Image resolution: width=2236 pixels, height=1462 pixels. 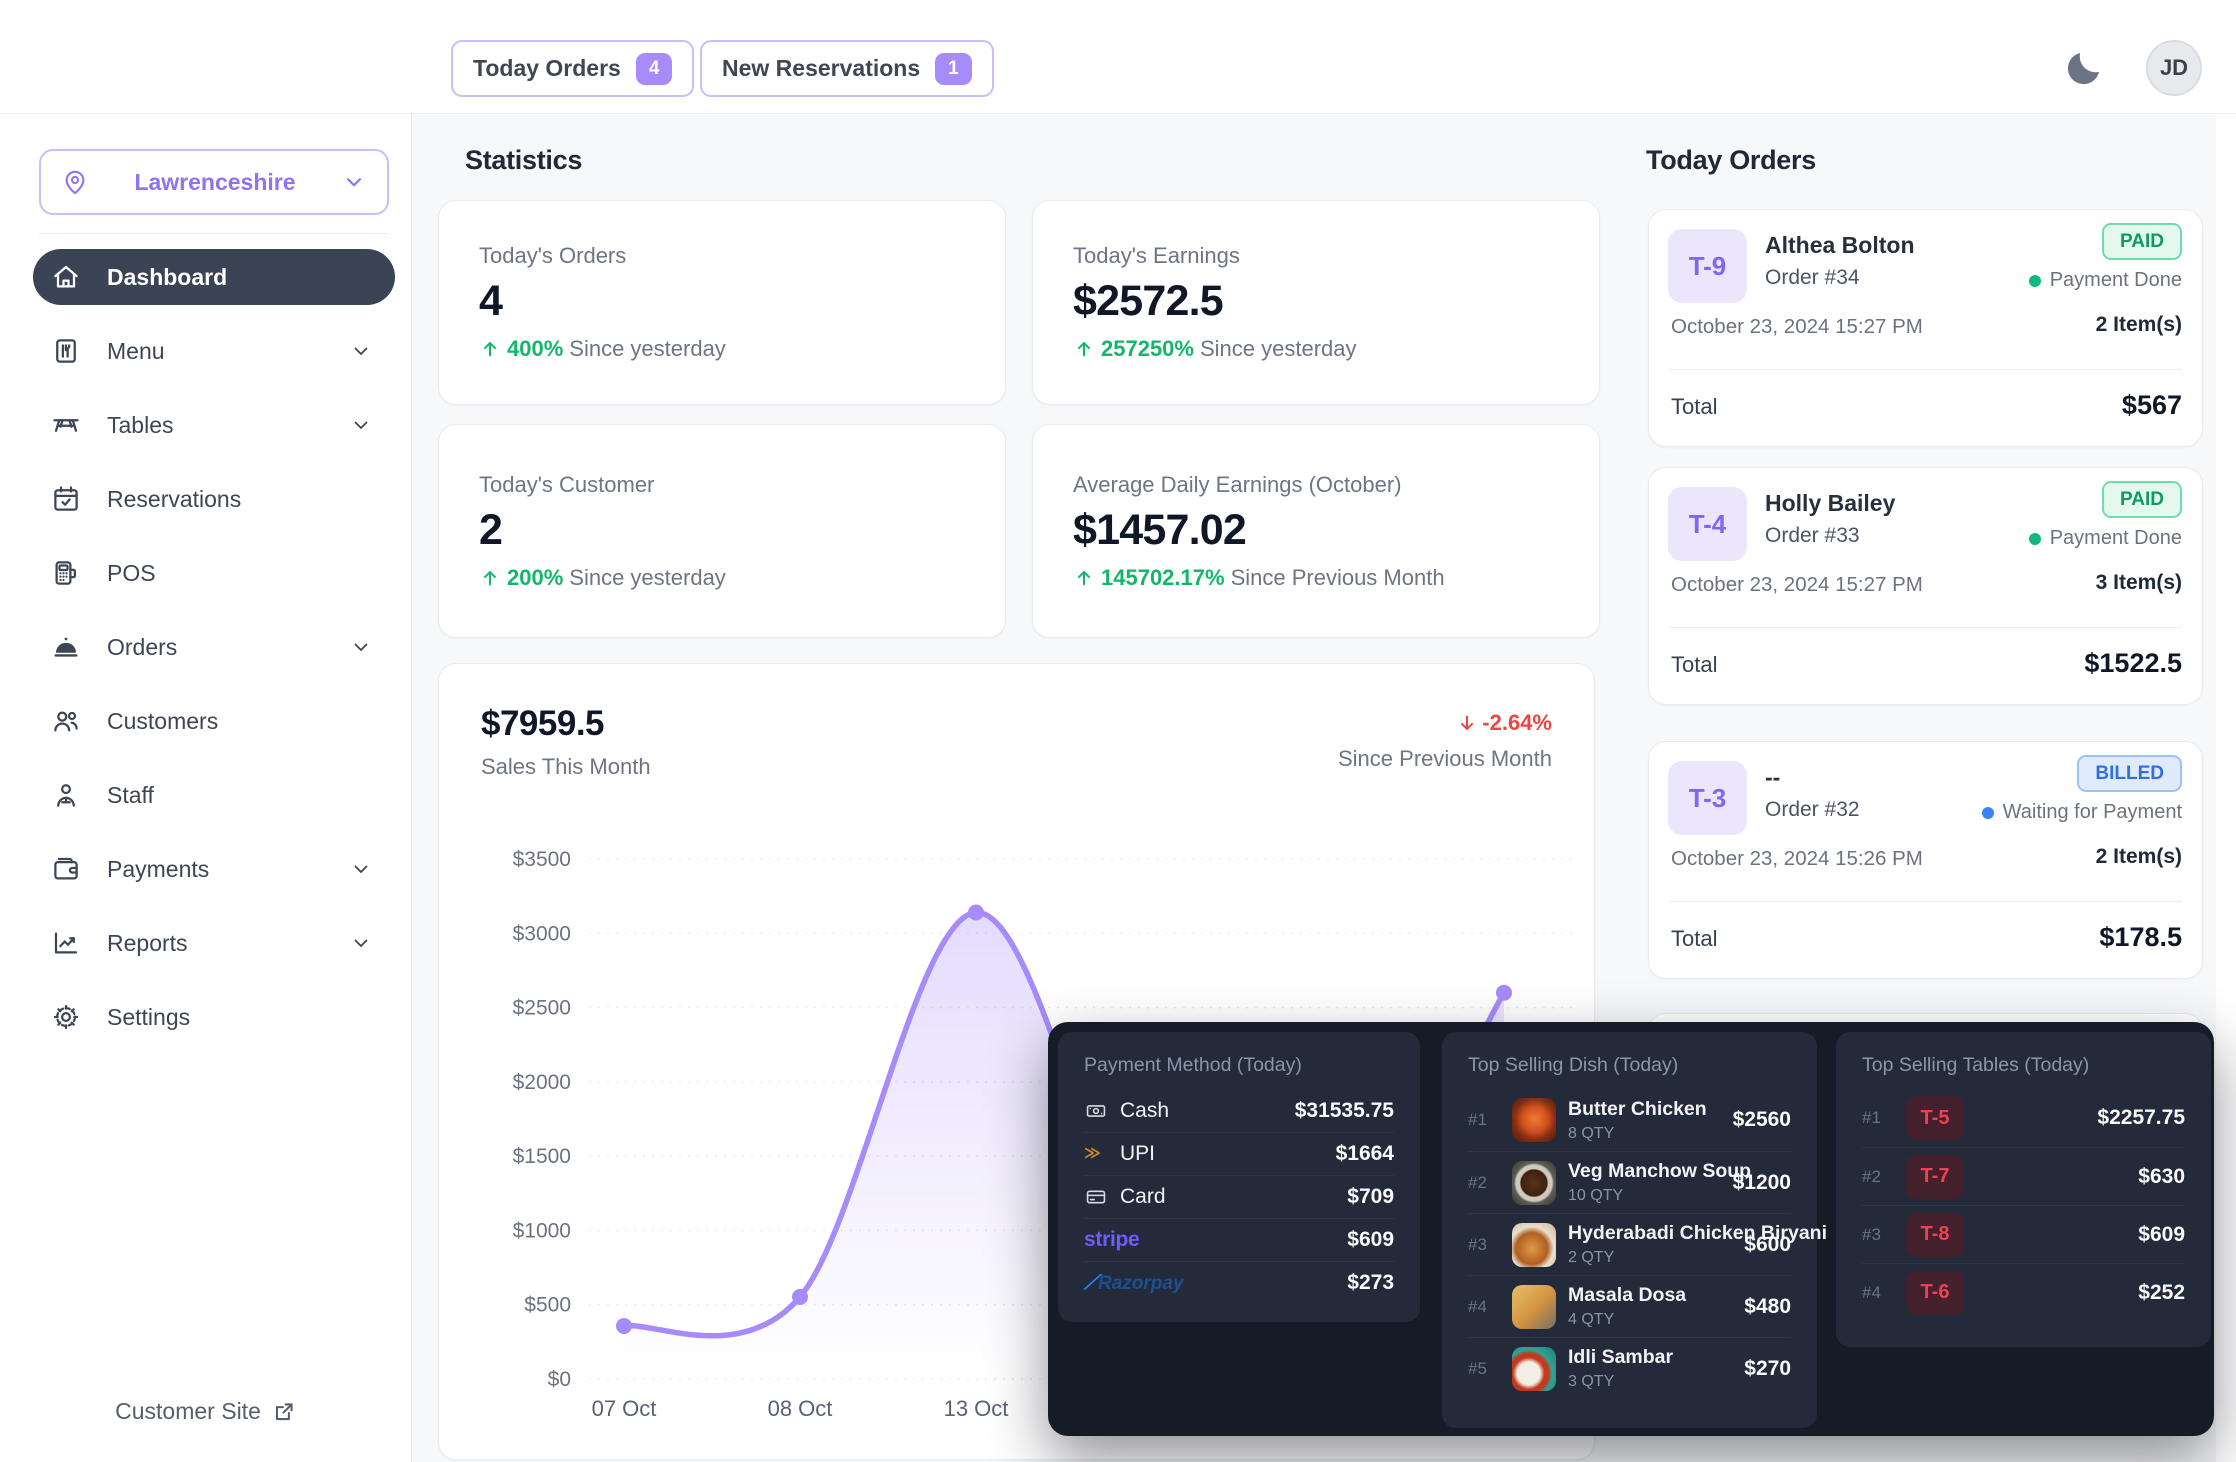 What do you see at coordinates (1731, 160) in the screenshot?
I see `today-orders-heading: Today Orders` at bounding box center [1731, 160].